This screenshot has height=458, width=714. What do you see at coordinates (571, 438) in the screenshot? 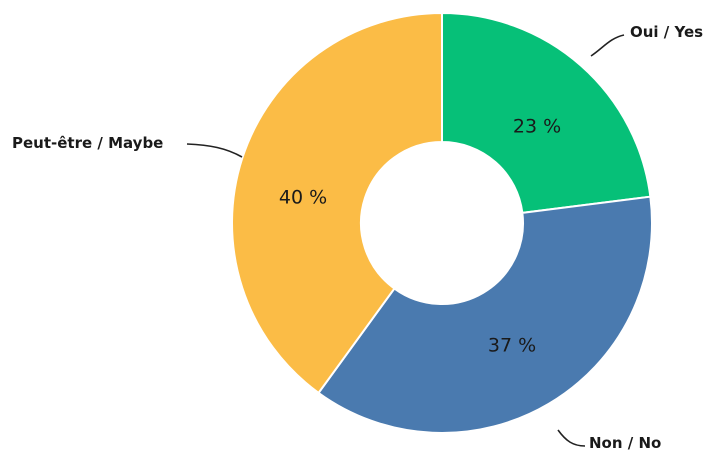
I see `leader-line-no` at bounding box center [571, 438].